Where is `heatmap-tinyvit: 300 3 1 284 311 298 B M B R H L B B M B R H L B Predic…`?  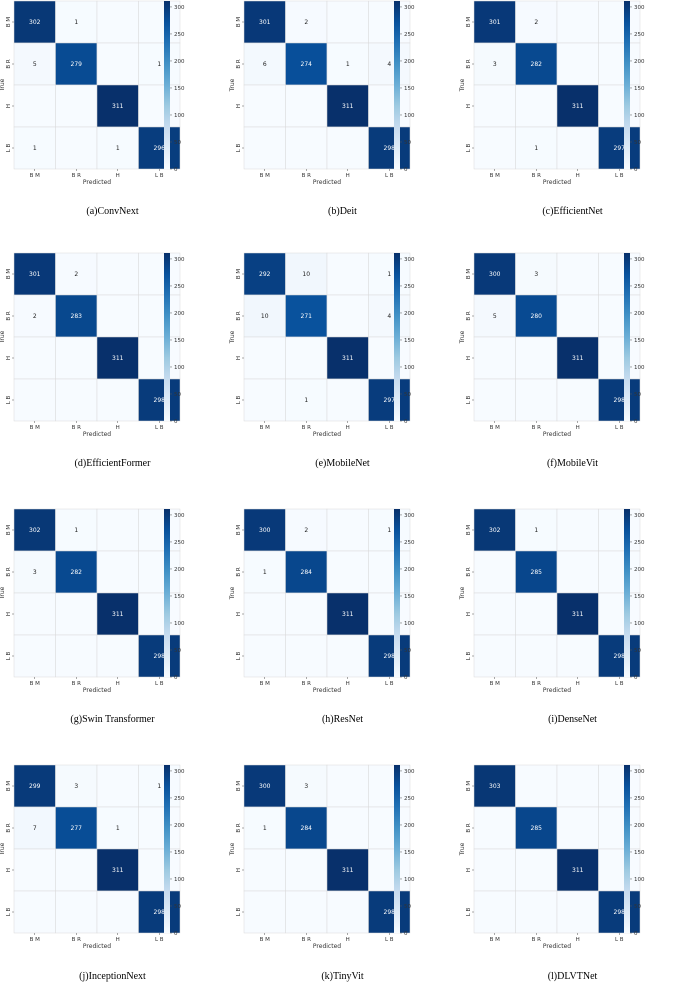
heatmap-tinyvit: 300 3 1 284 311 298 B M B R H L B B M B R H L B Predic… is located at coordinates (322, 857).